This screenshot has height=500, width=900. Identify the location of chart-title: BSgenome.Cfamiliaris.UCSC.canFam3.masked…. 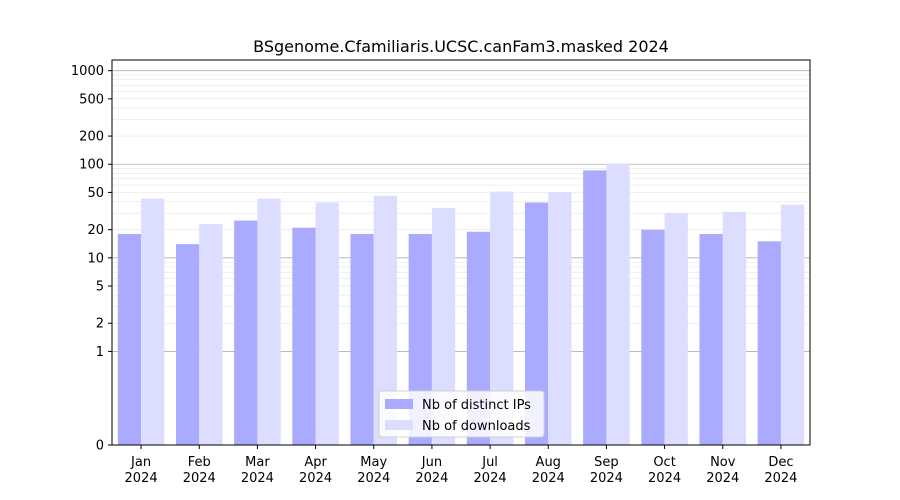
(461, 46).